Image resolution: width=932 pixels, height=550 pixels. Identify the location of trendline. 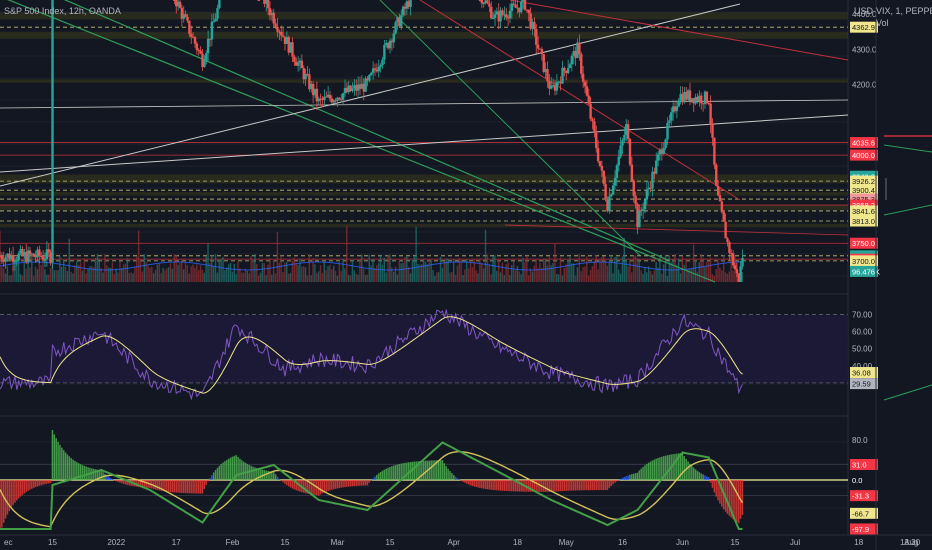
(676, 230).